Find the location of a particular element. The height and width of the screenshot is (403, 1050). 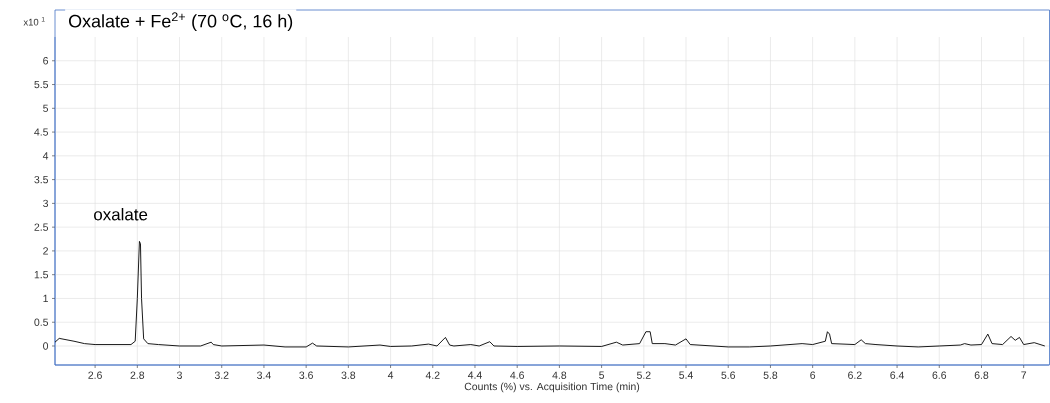

x-tick-label: 5 is located at coordinates (602, 375).